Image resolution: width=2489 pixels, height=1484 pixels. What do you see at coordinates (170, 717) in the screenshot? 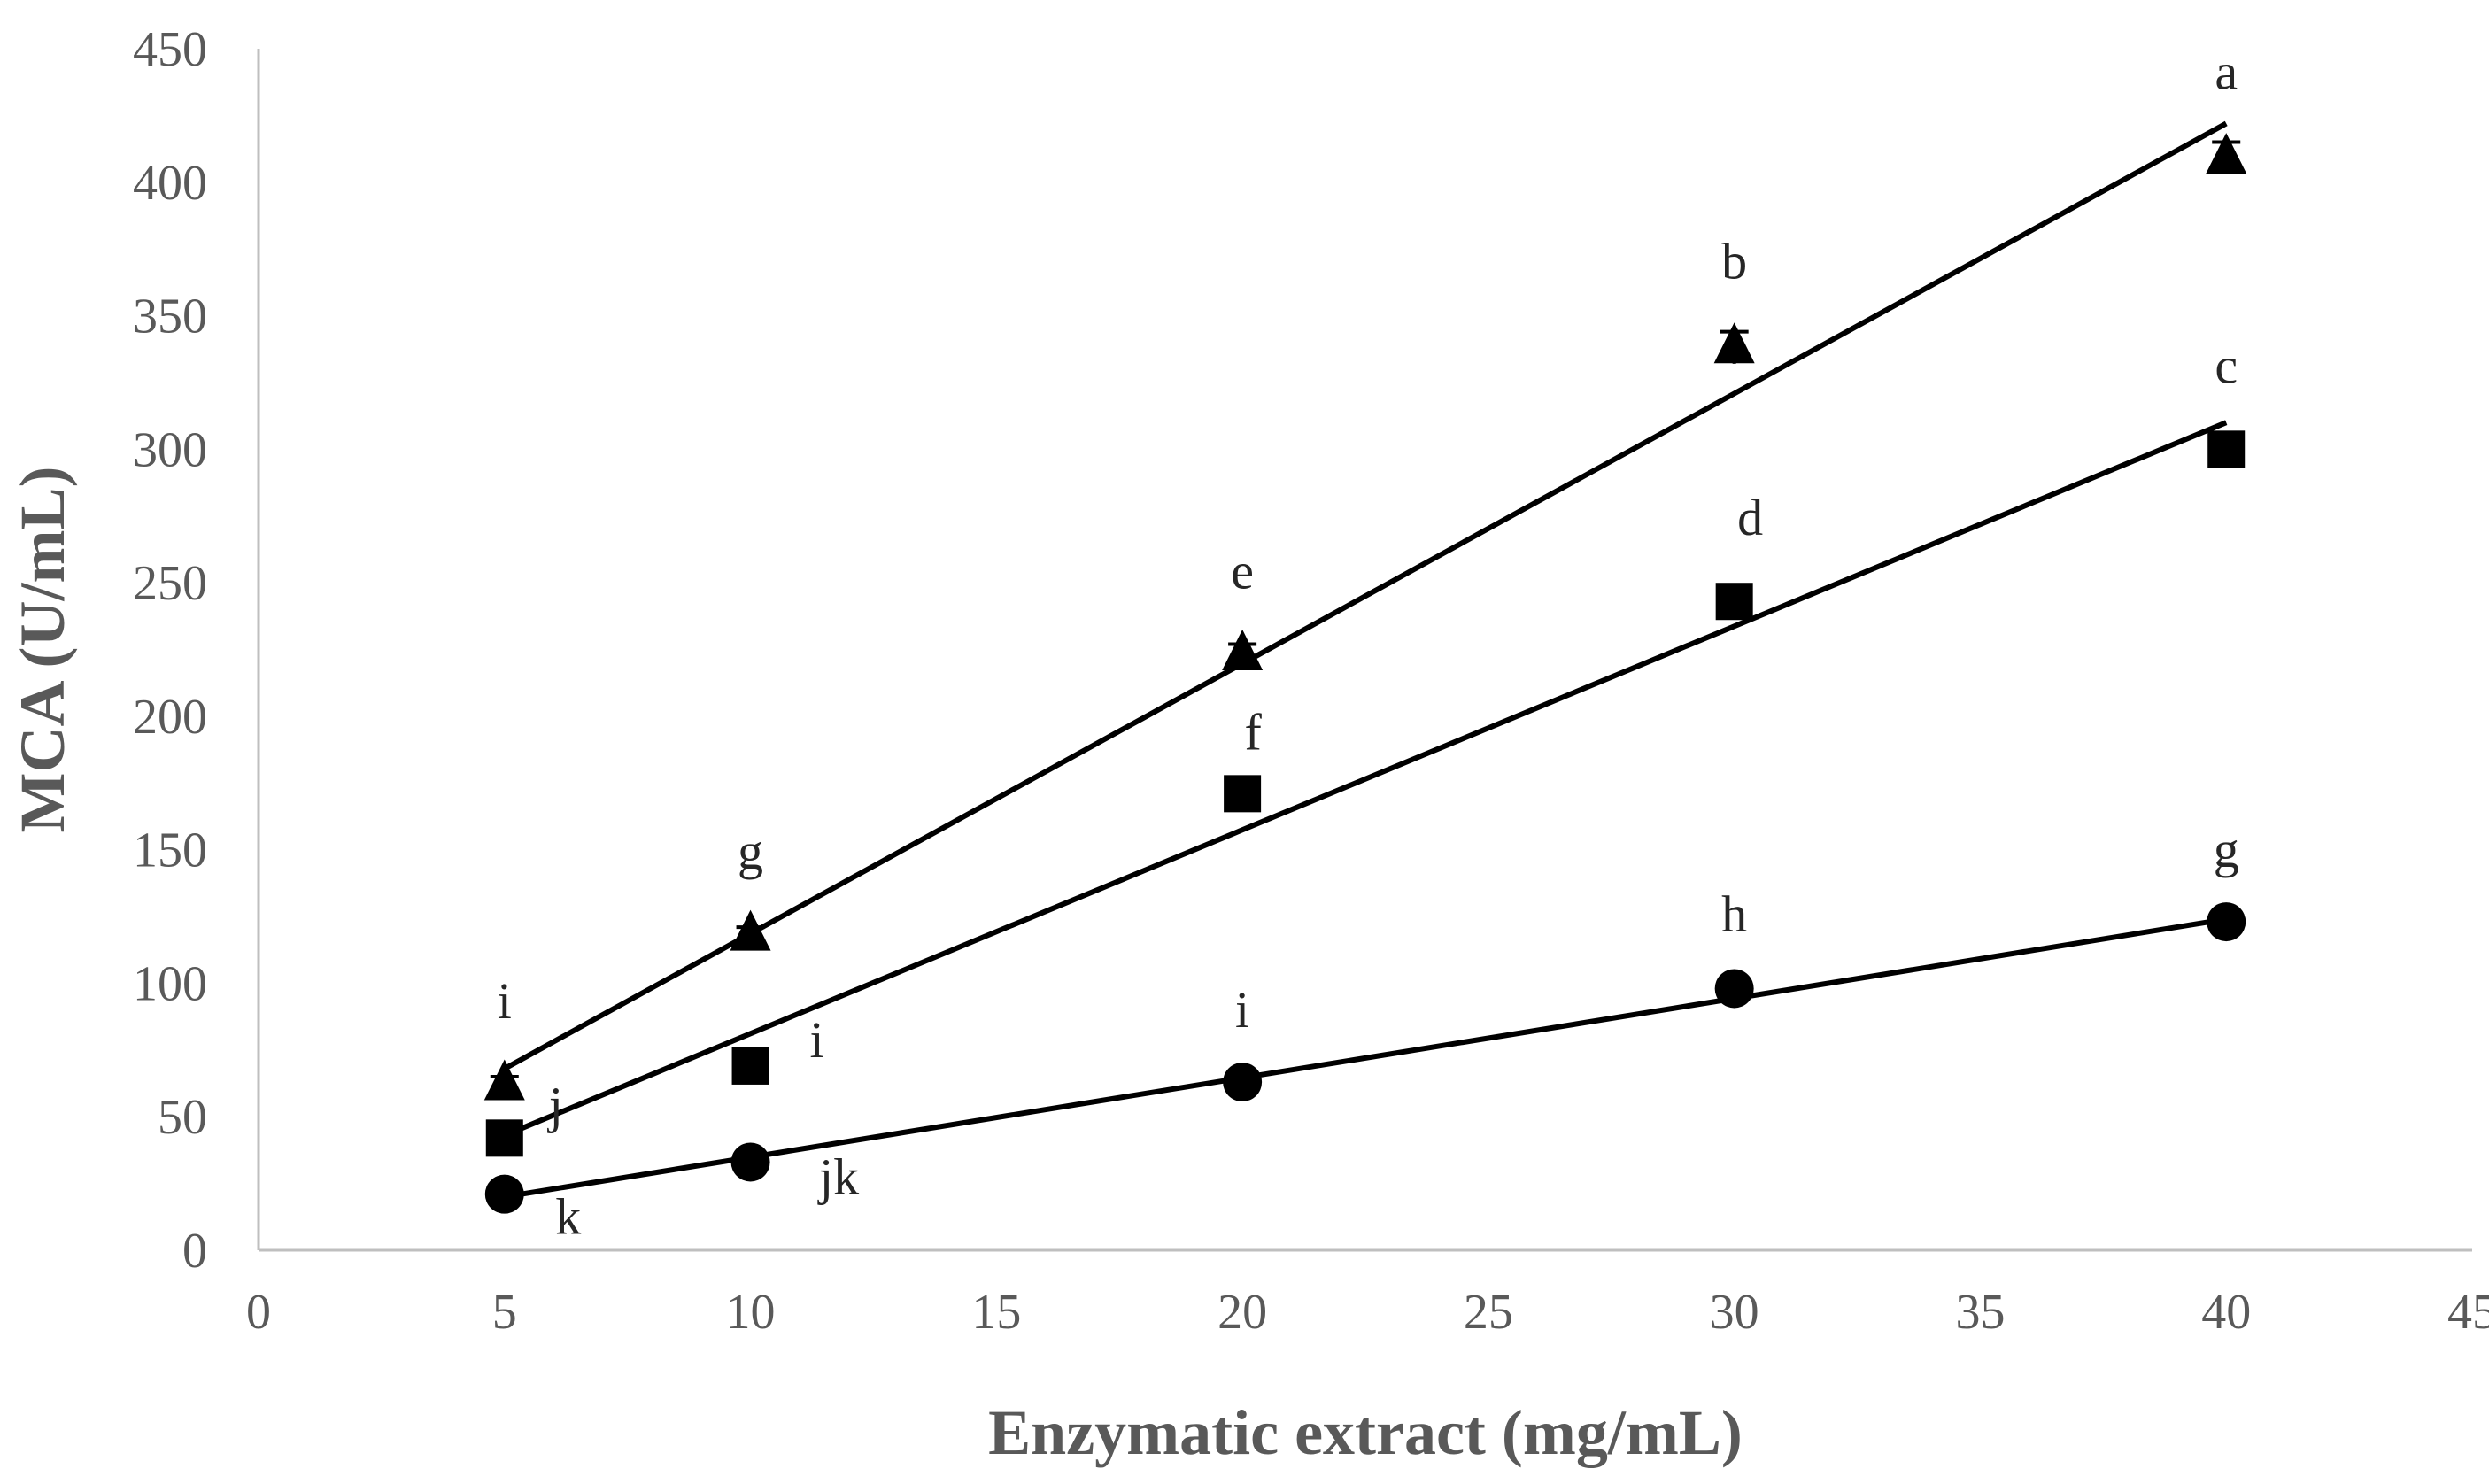
I see `y-tick-label: 200` at bounding box center [170, 717].